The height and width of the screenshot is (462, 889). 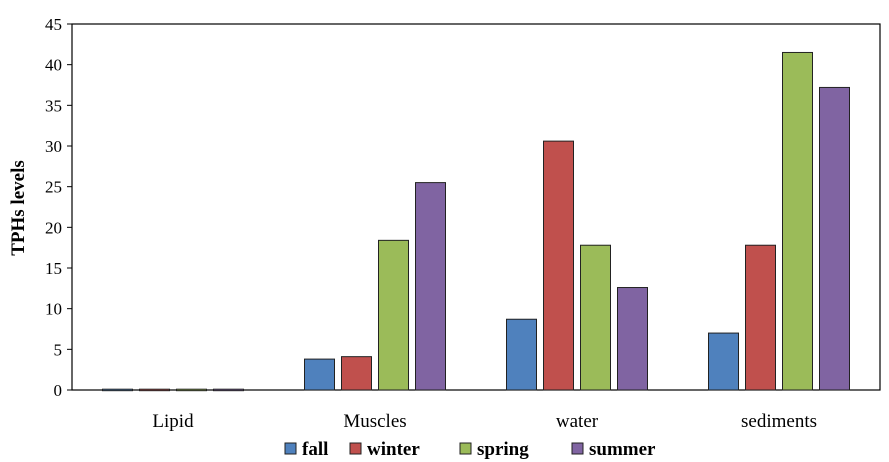 I want to click on bar-winter-lipid, so click(x=154, y=390).